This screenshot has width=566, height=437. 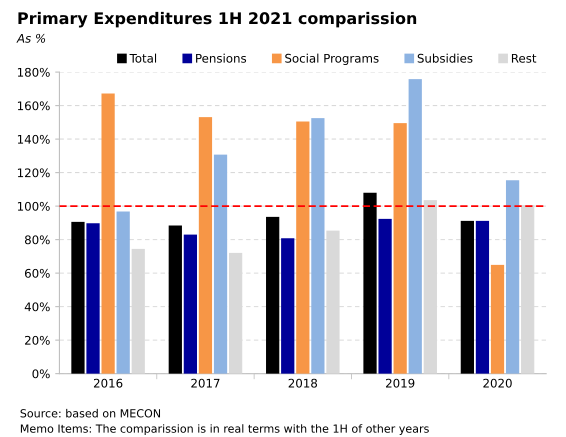 What do you see at coordinates (34, 173) in the screenshot?
I see `y-tick-label: 120%` at bounding box center [34, 173].